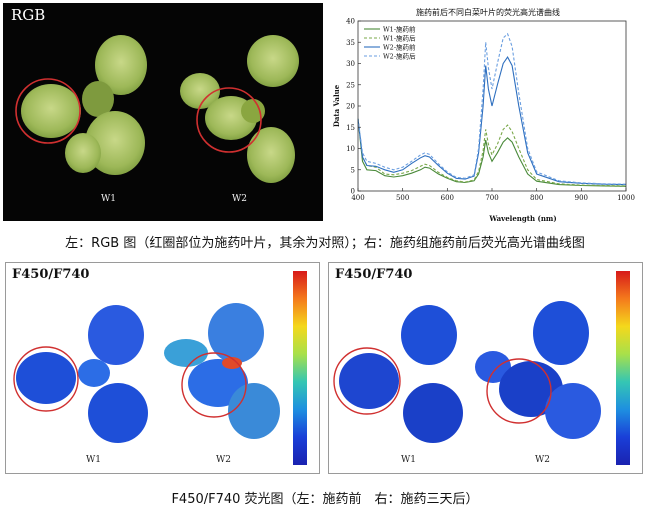  Describe the element at coordinates (581, 198) in the screenshot. I see `x-tick-label: 900` at that location.